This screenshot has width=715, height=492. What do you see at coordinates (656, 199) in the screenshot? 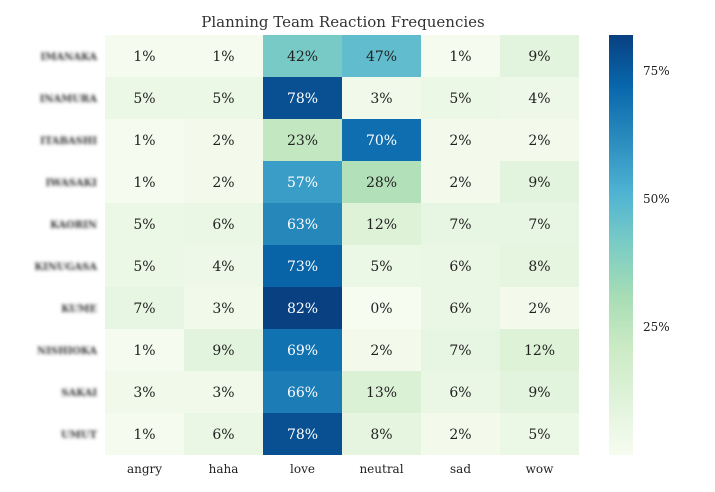
I see `colorbar-tick-label: 50%` at bounding box center [656, 199].